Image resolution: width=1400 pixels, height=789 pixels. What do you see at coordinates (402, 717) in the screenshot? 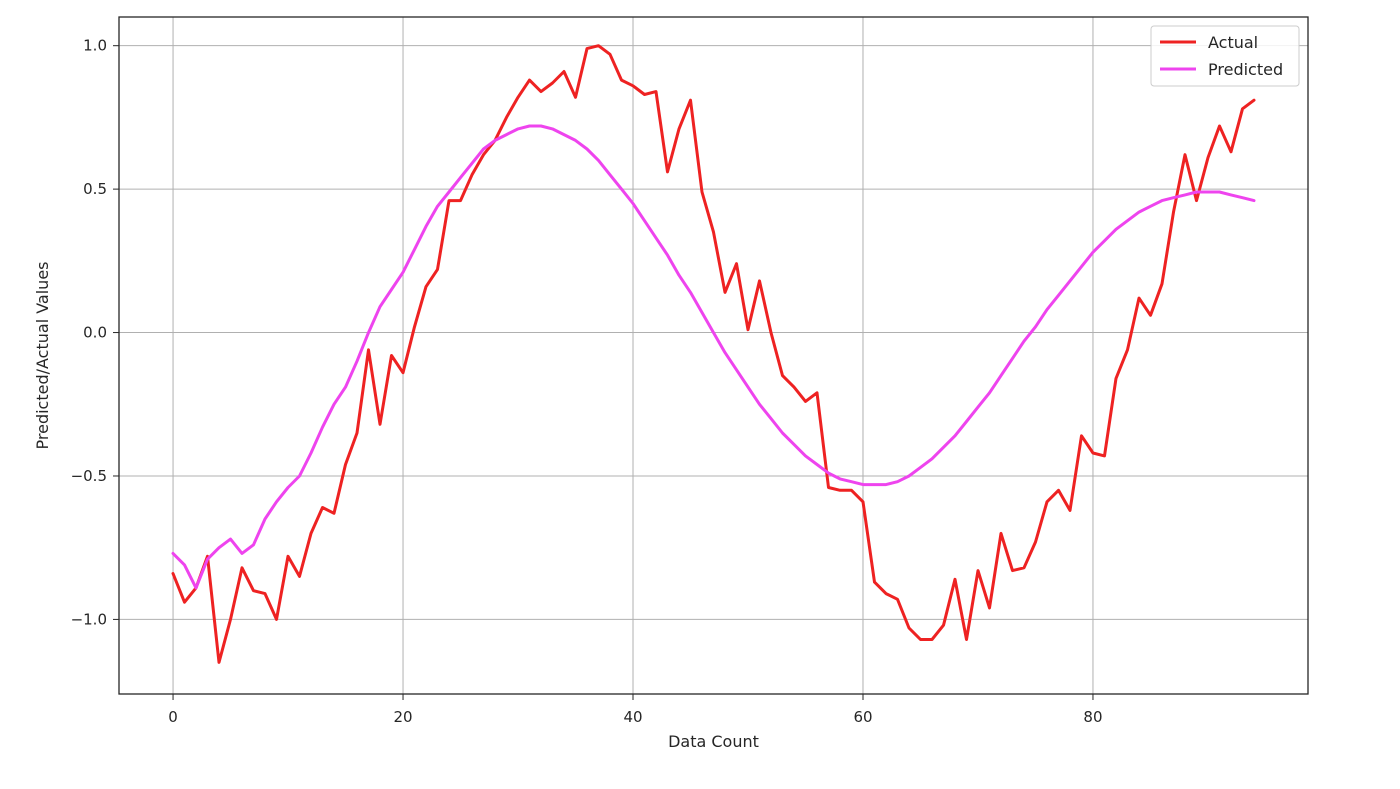
I see `x-tick-label: 20` at bounding box center [402, 717].